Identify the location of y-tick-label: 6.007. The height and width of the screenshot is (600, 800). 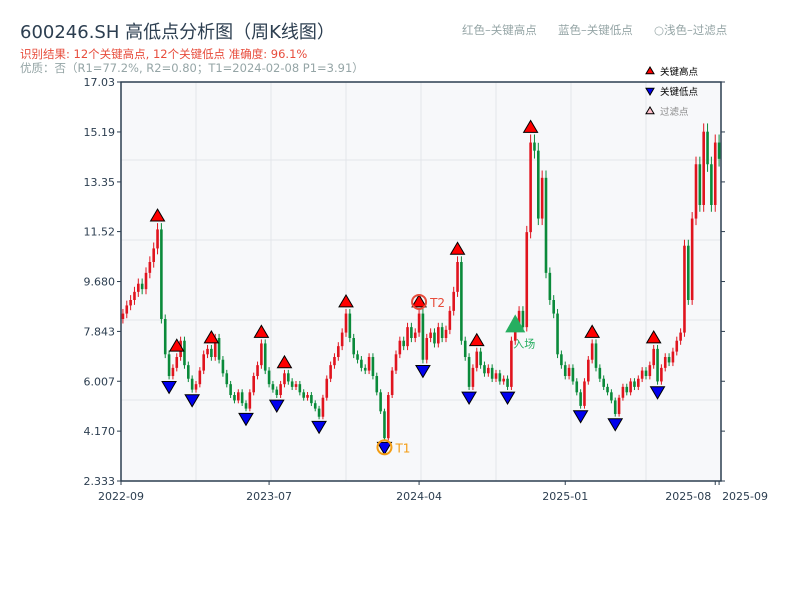
(100, 381).